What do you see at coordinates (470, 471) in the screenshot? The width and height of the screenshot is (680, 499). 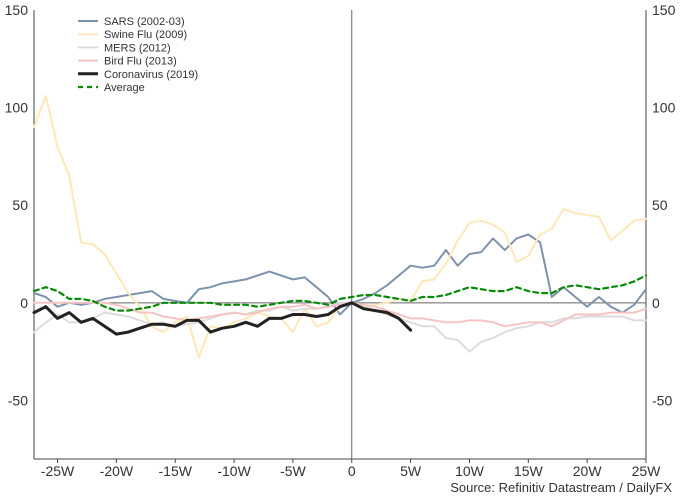 I see `x-tick-label: 10W` at bounding box center [470, 471].